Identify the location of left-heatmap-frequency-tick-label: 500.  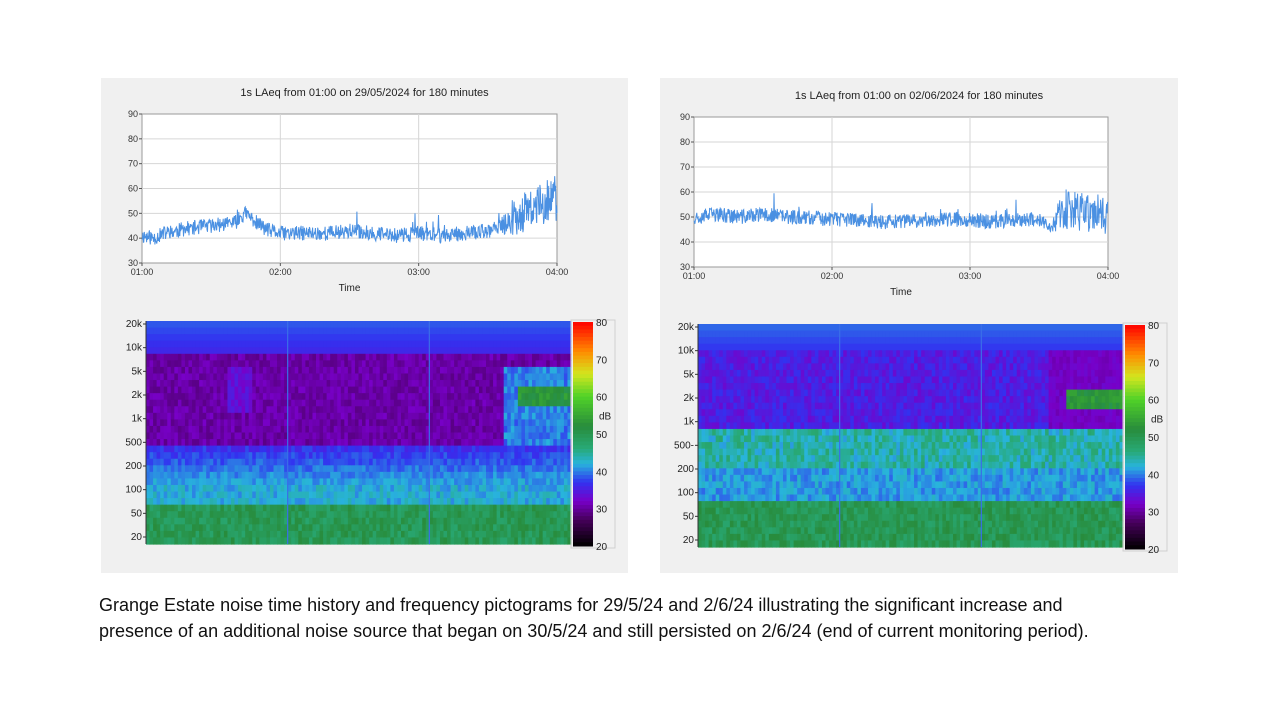
(133, 442).